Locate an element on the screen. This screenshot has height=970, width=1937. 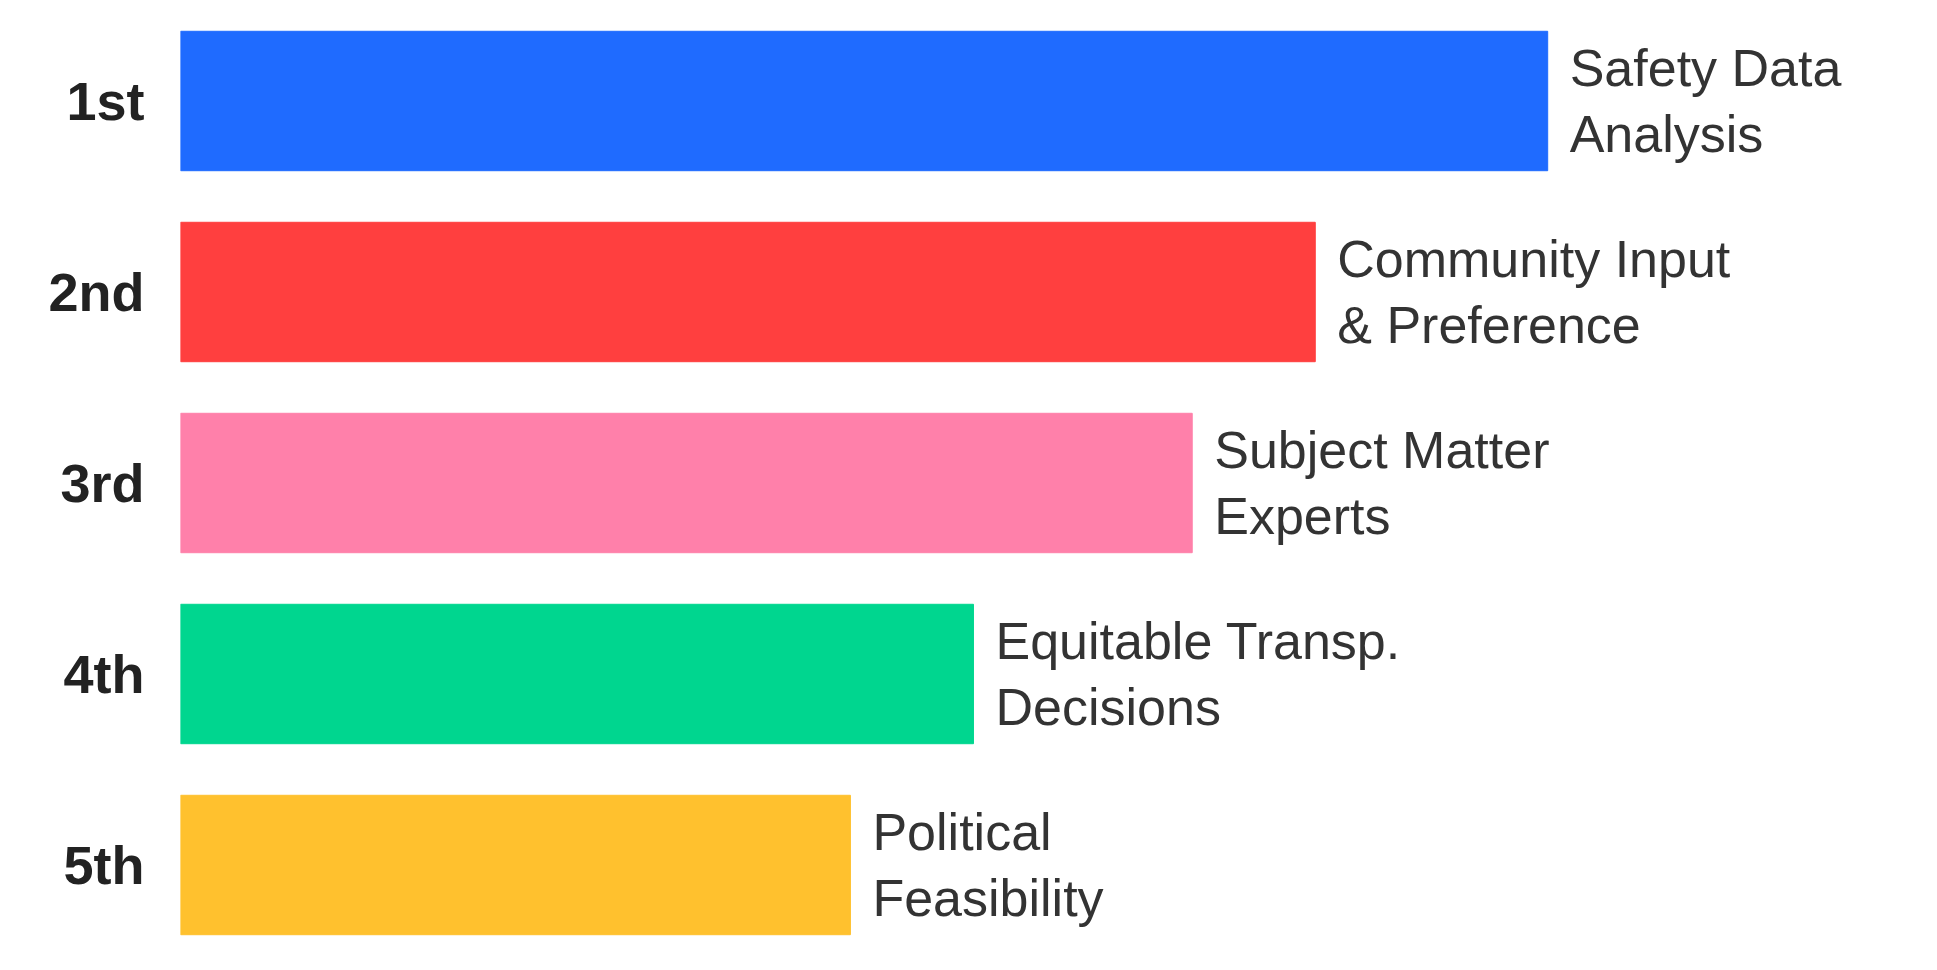
annotation: Safety Data Analysis is located at coordinates (1705, 101).